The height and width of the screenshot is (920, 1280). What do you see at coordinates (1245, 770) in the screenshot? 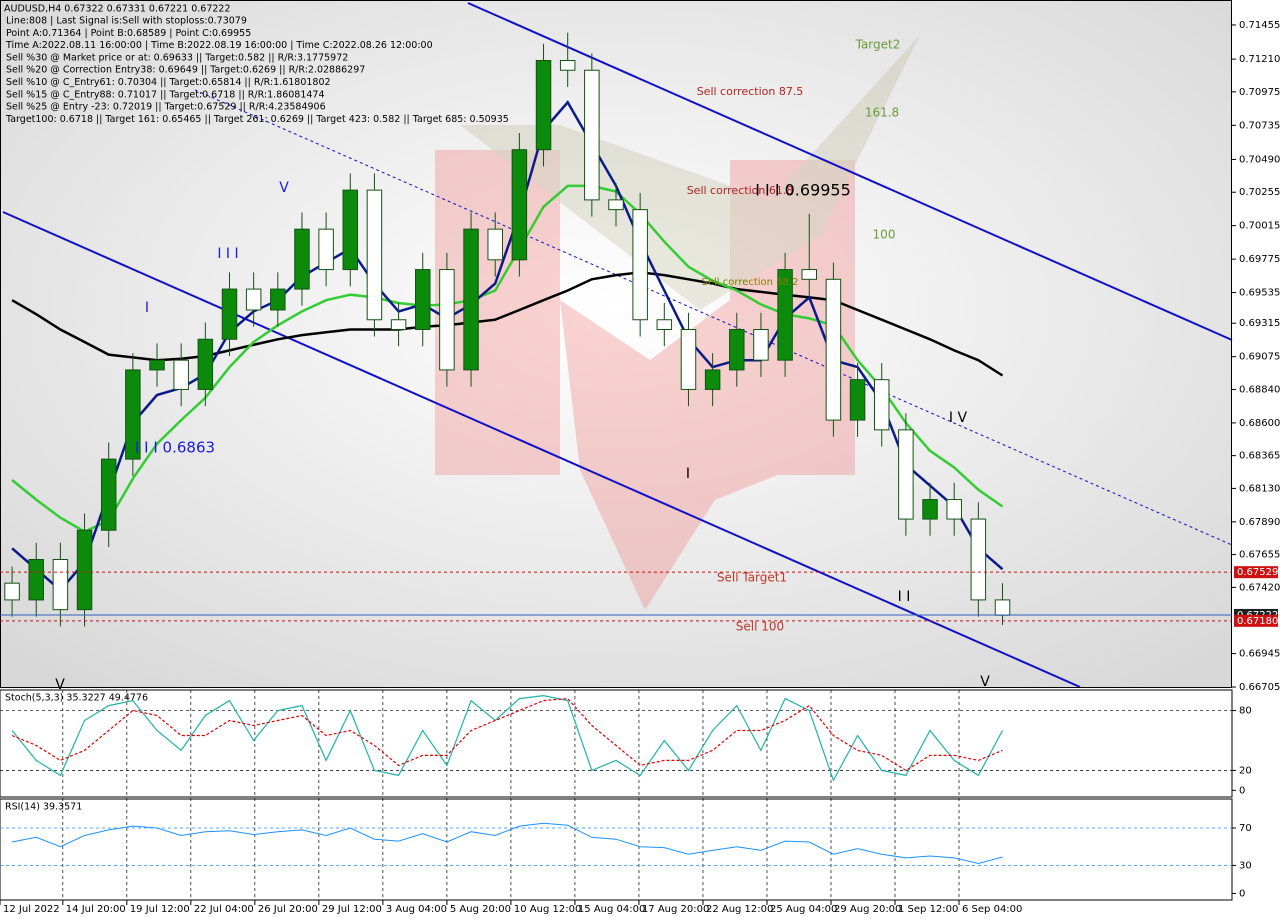
I see `stoch-tick-label: 20` at bounding box center [1245, 770].